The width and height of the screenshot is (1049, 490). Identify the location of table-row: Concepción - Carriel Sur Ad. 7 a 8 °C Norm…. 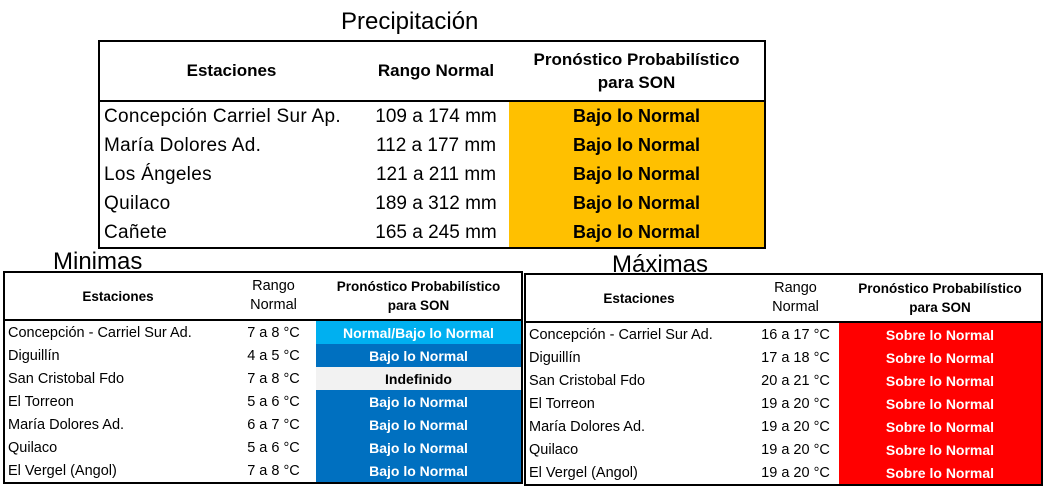
(263, 332).